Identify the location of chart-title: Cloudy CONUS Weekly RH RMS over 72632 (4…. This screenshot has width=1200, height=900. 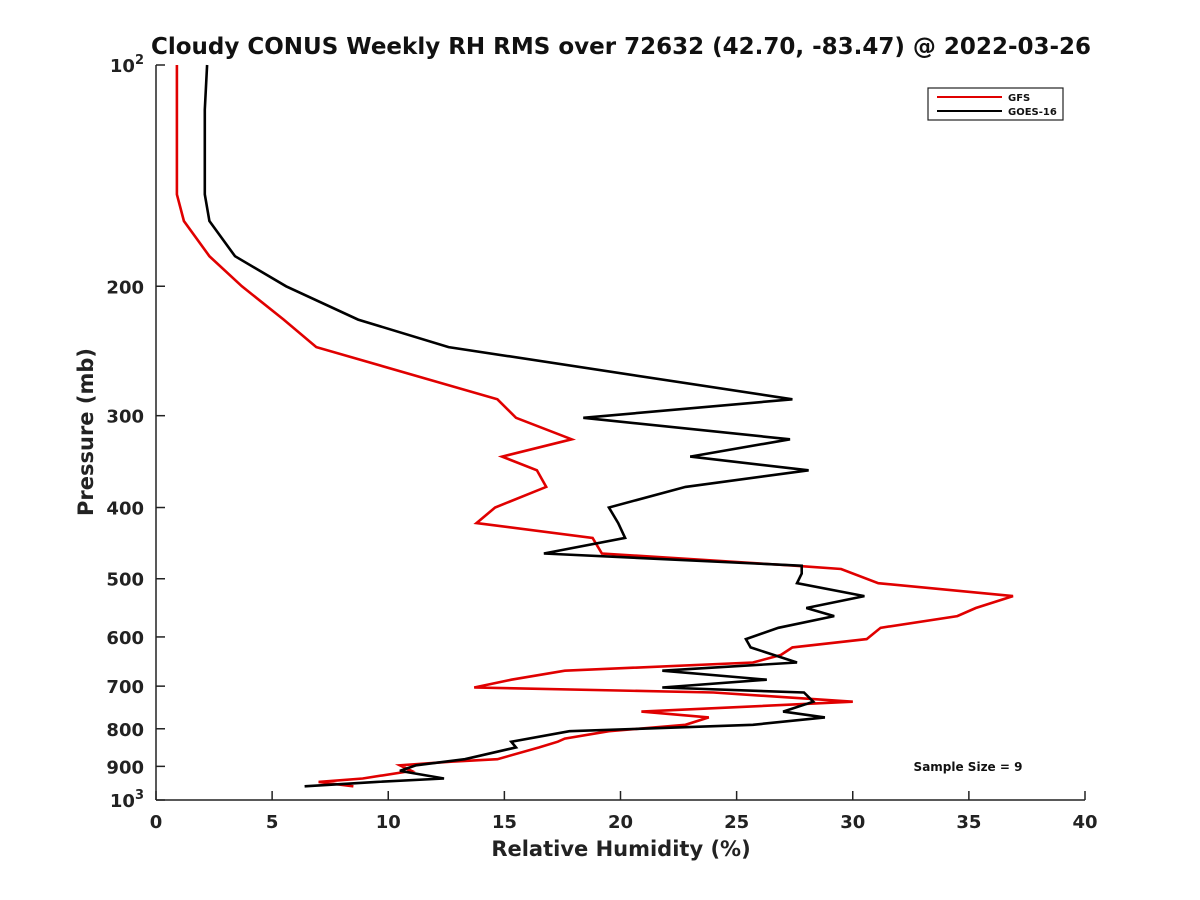
(621, 47).